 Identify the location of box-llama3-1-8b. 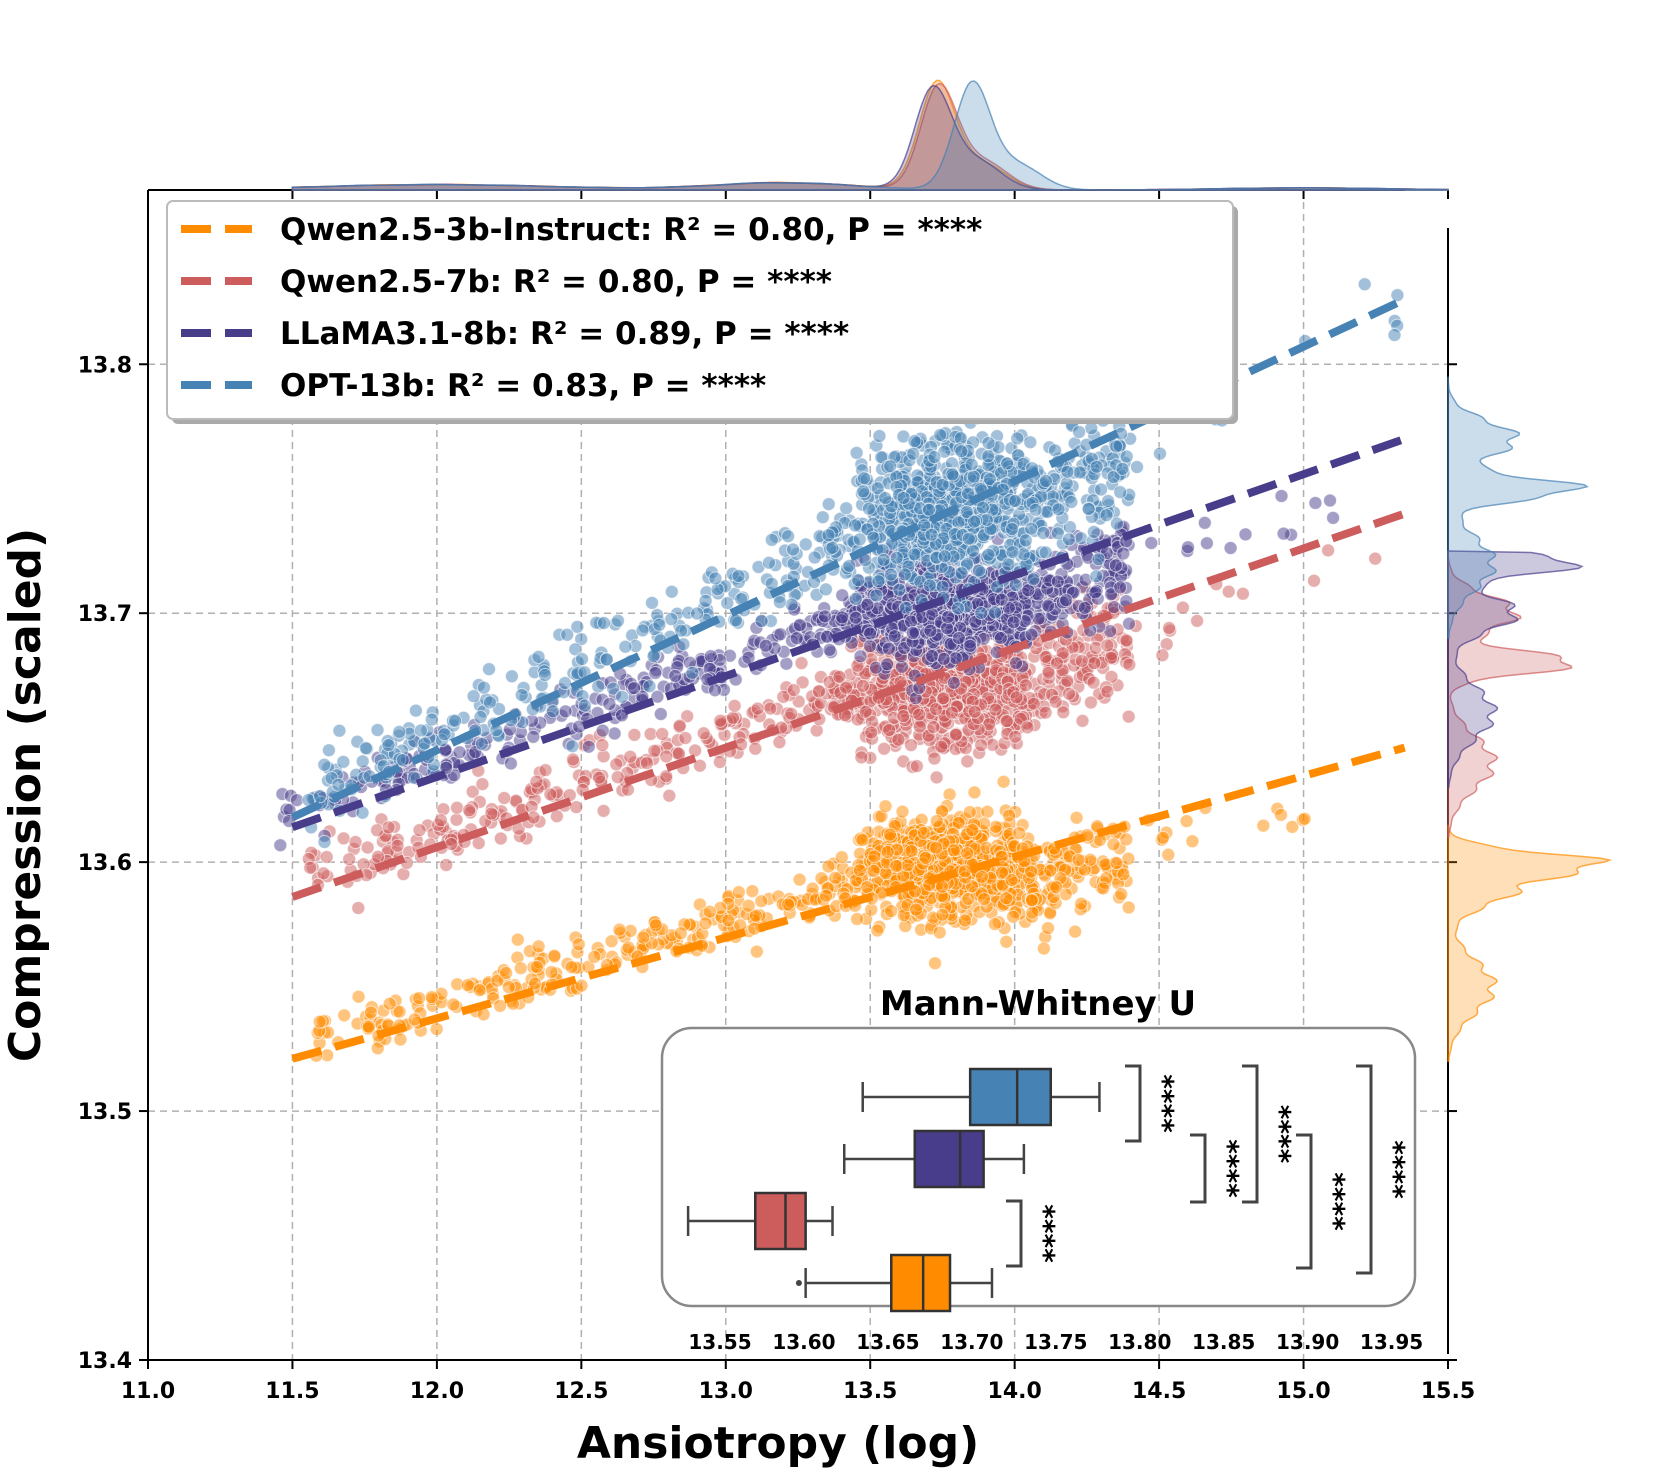
(949, 1159).